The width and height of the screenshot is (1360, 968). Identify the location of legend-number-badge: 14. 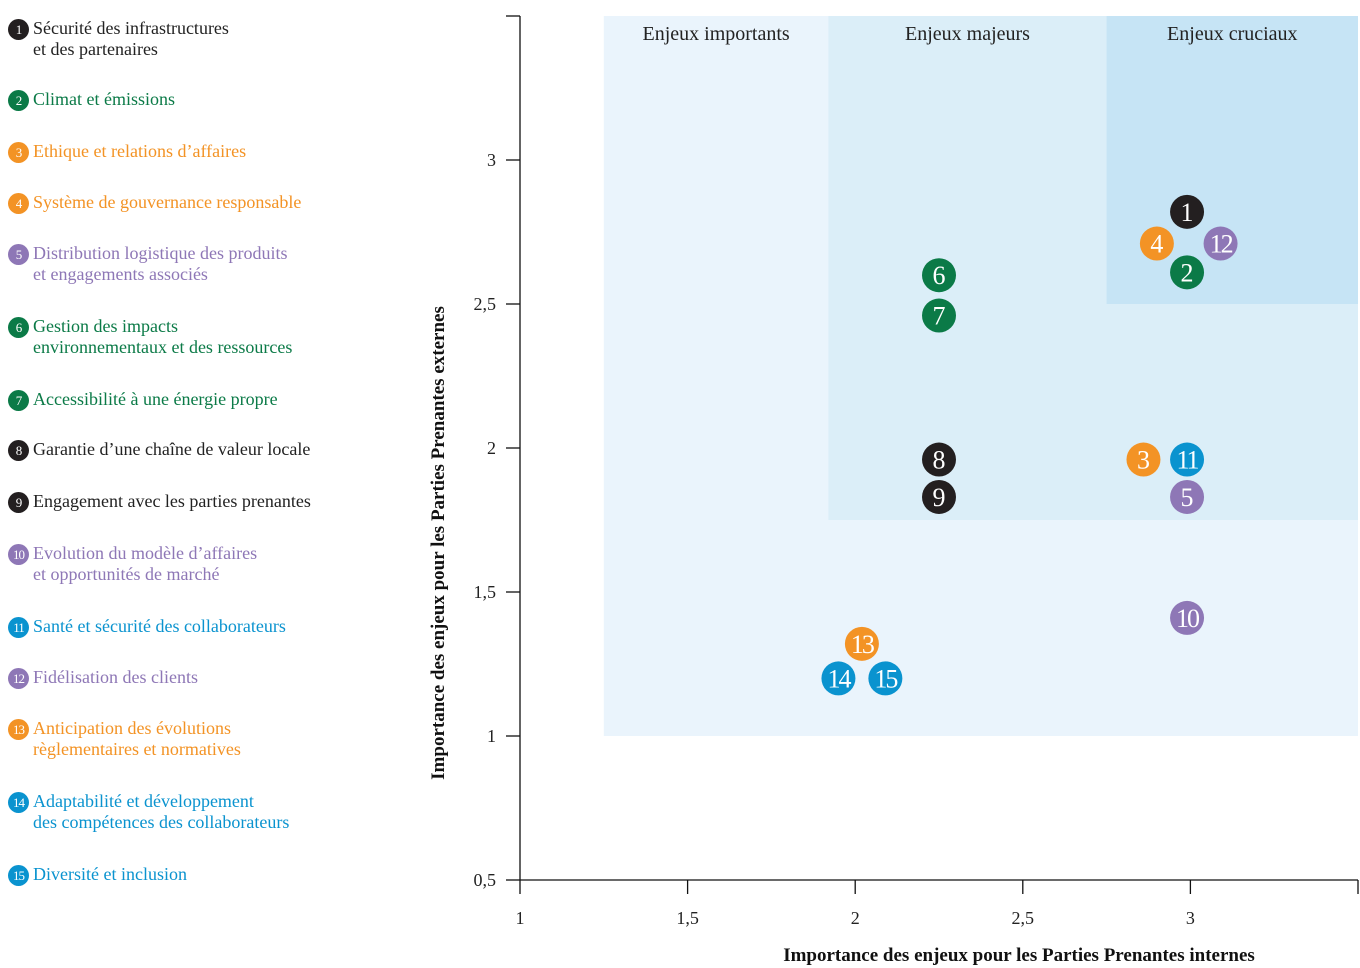
(18, 802).